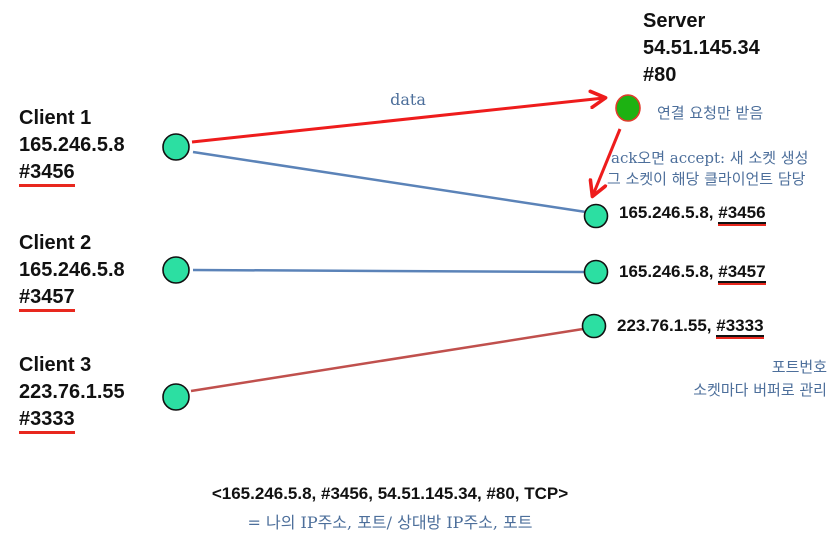 This screenshot has height=545, width=835. I want to click on client2-ip: 165.246.5.8, so click(72, 270).